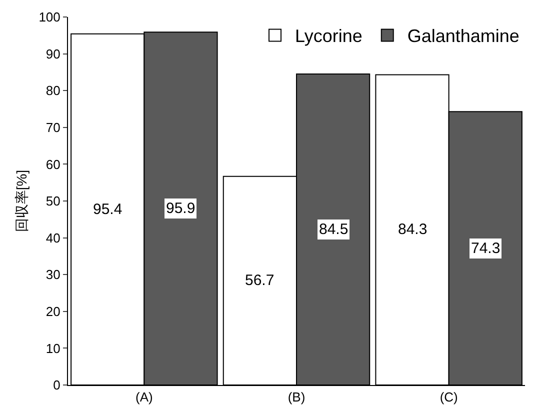 The height and width of the screenshot is (417, 539). Describe the element at coordinates (485, 248) in the screenshot. I see `data-label: 74.3` at that location.